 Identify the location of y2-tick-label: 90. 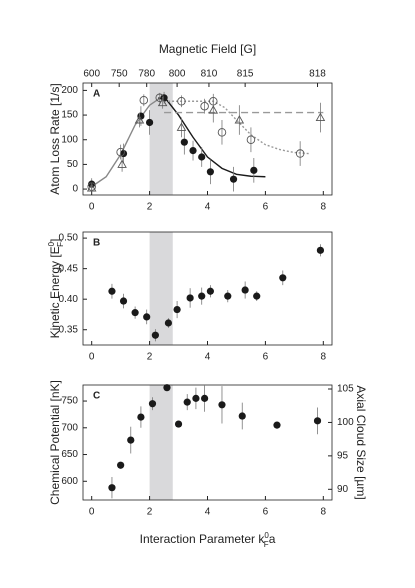
(343, 489).